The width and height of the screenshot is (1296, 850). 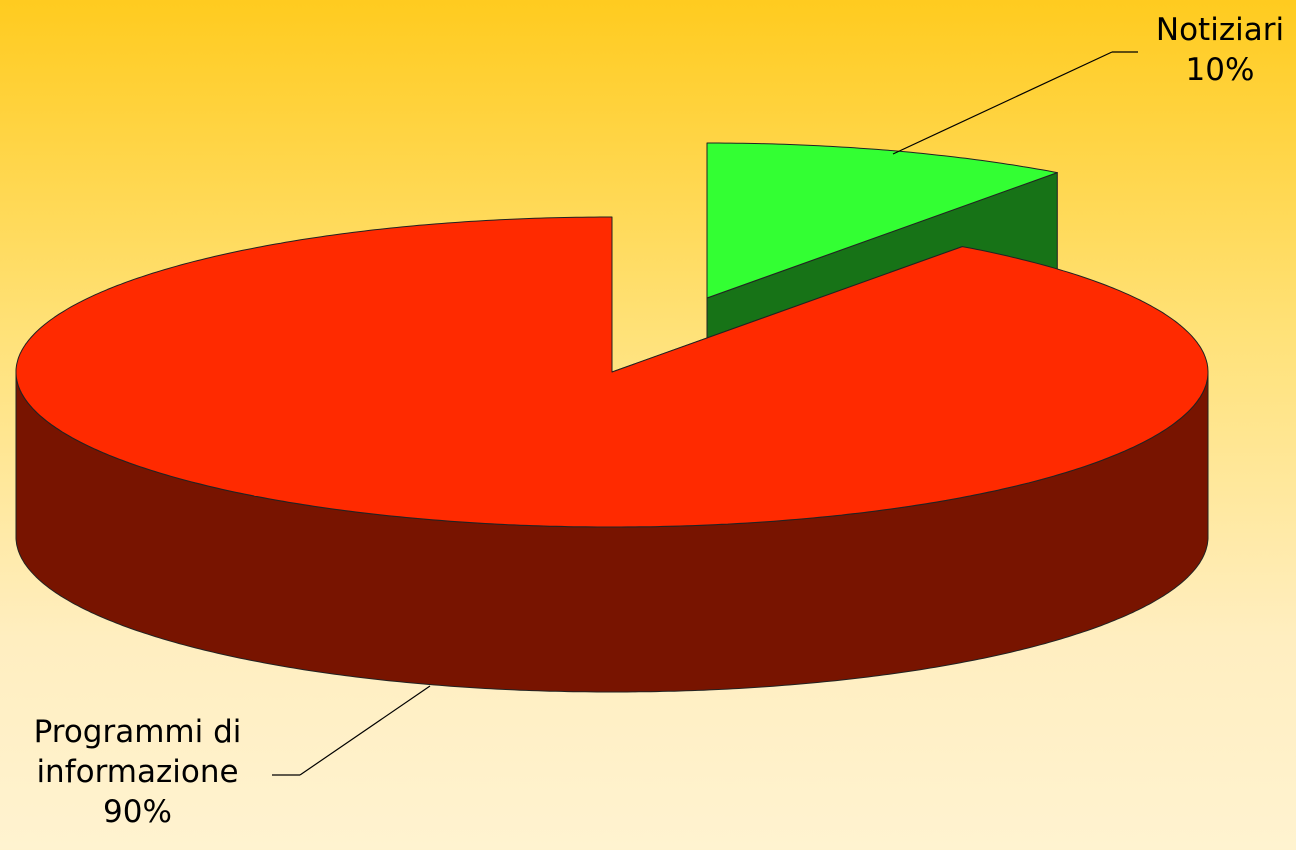 I want to click on slice-top, so click(x=882, y=220).